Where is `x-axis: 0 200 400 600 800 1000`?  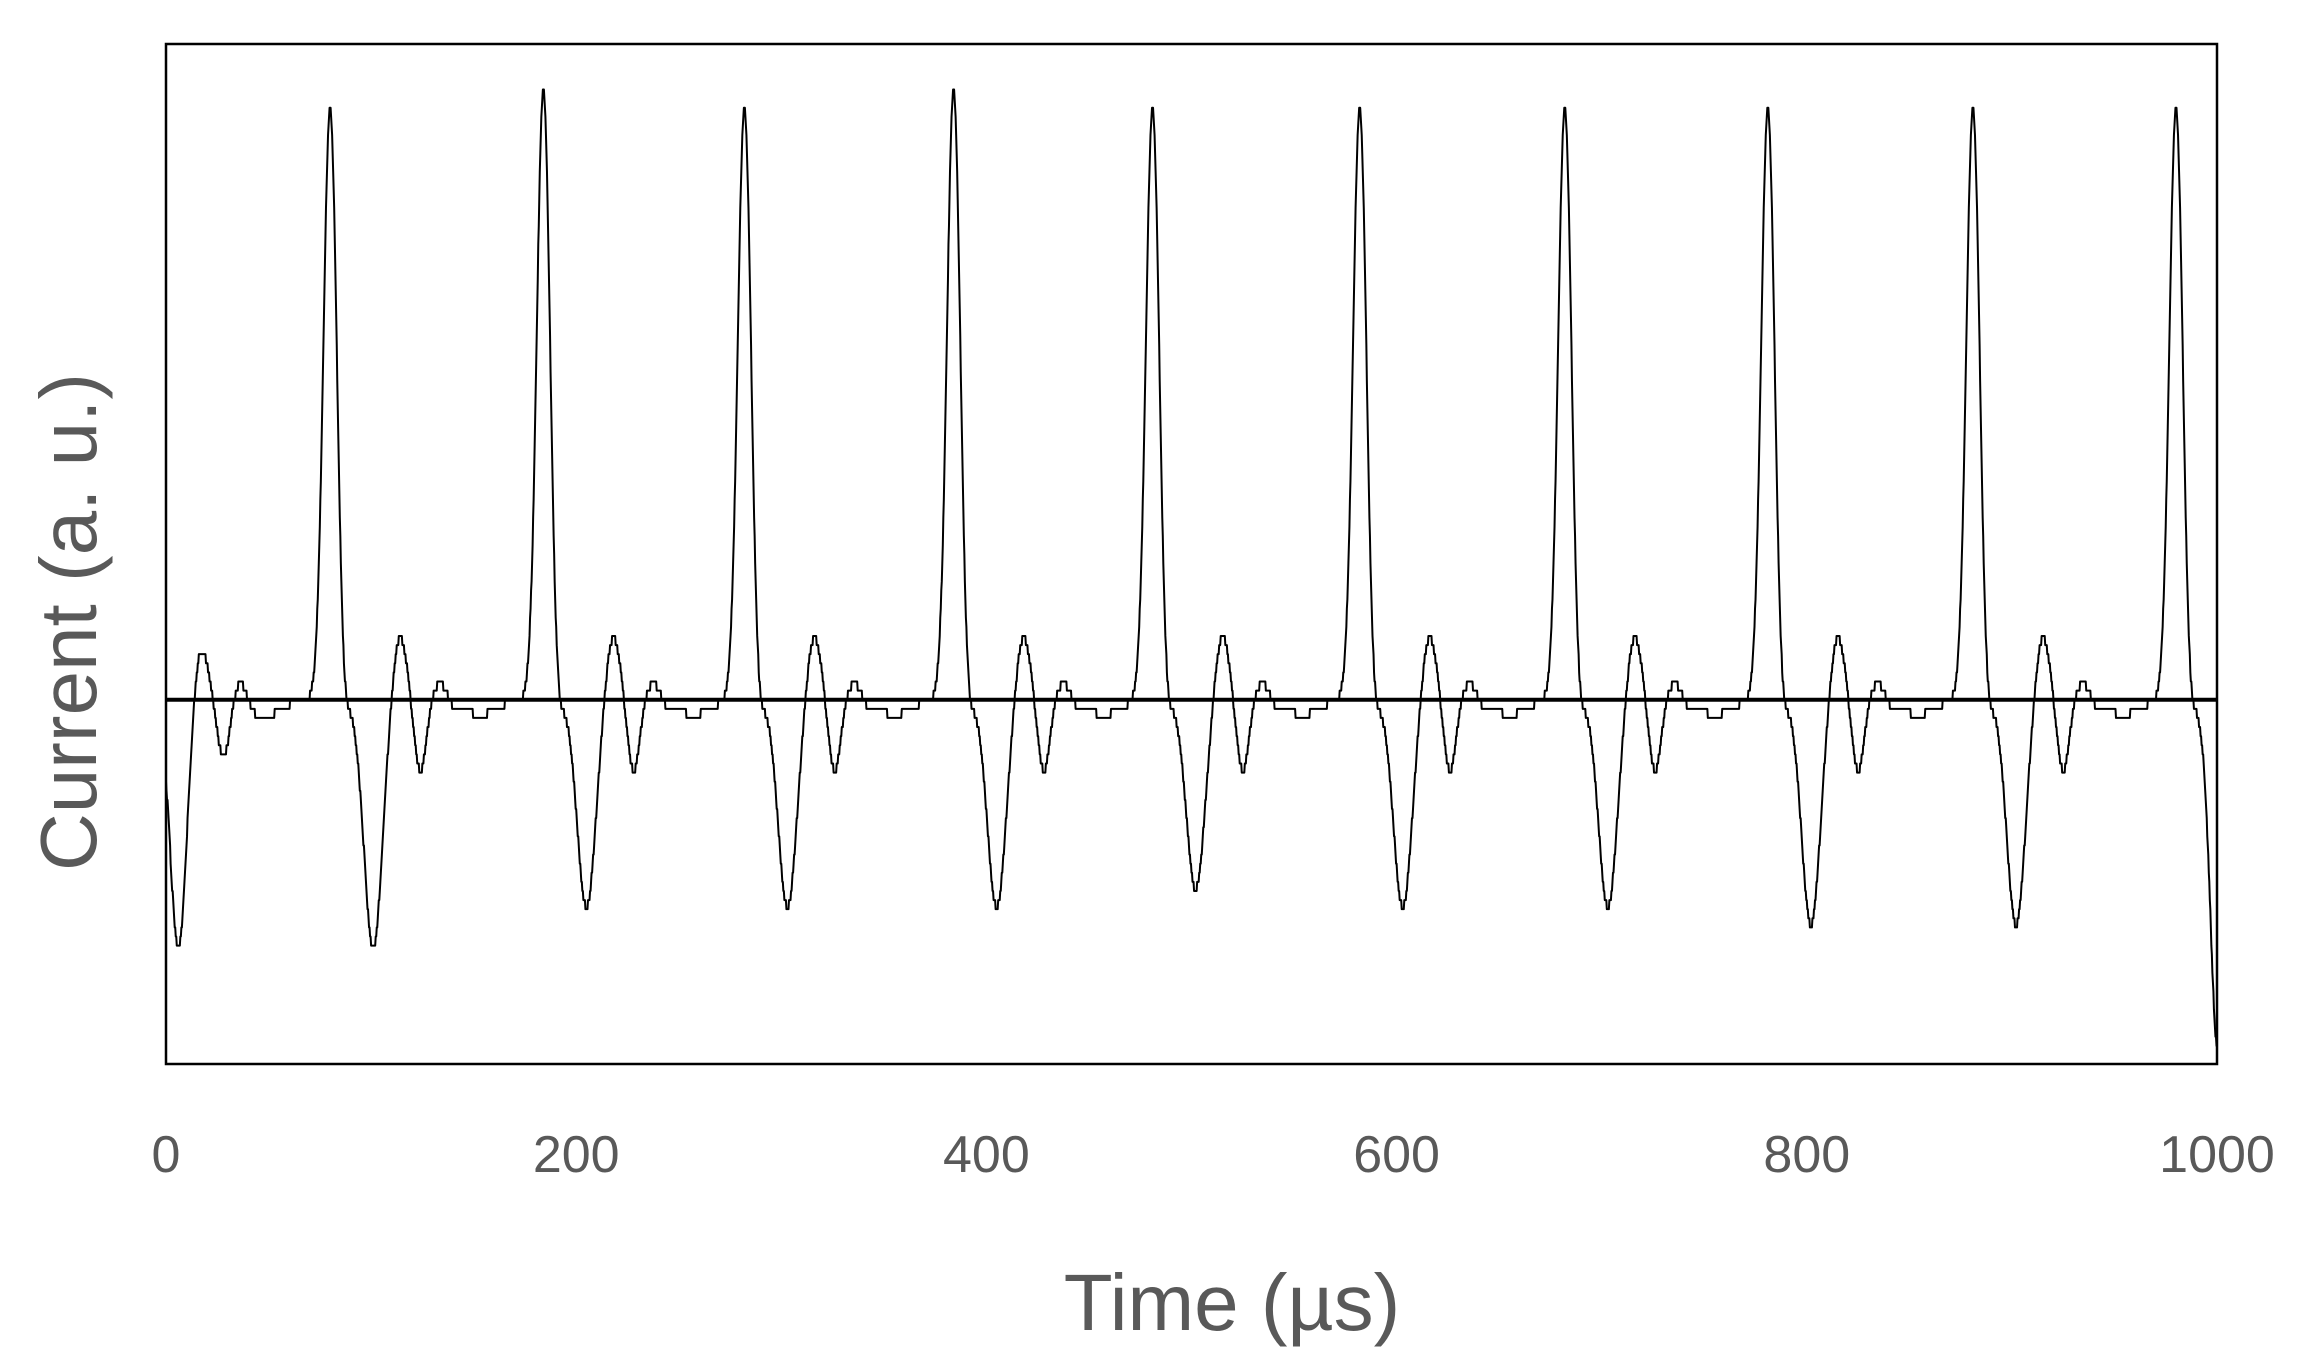
x-axis: 0 200 400 600 800 1000 is located at coordinates (1213, 1155).